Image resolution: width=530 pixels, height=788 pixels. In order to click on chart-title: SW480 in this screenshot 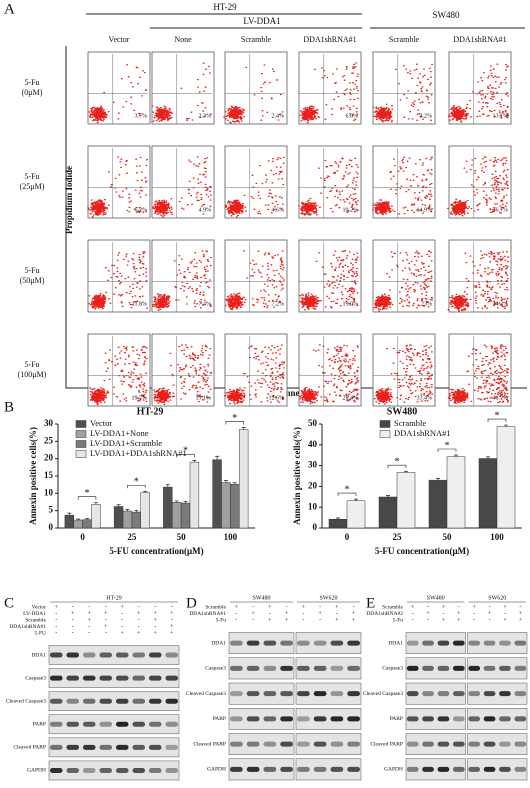, I will do `click(402, 411)`.